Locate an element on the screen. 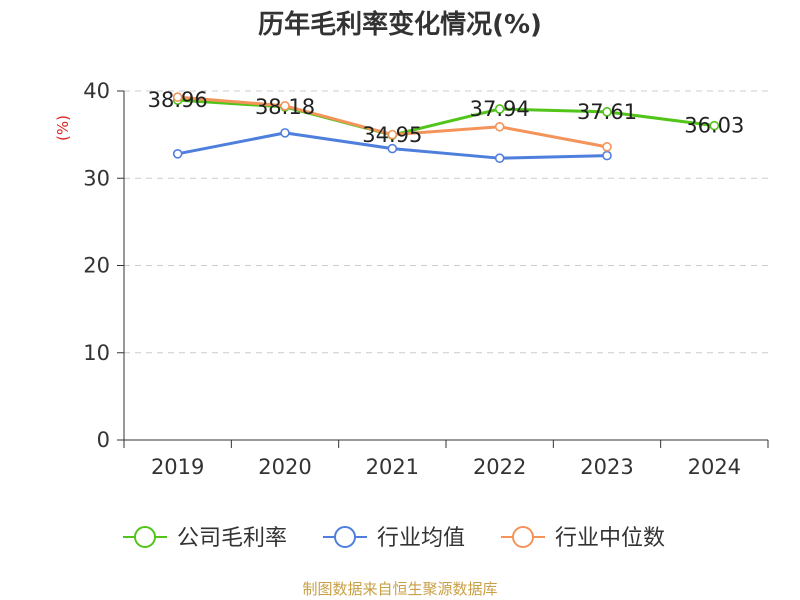  series-layer is located at coordinates (446, 127).